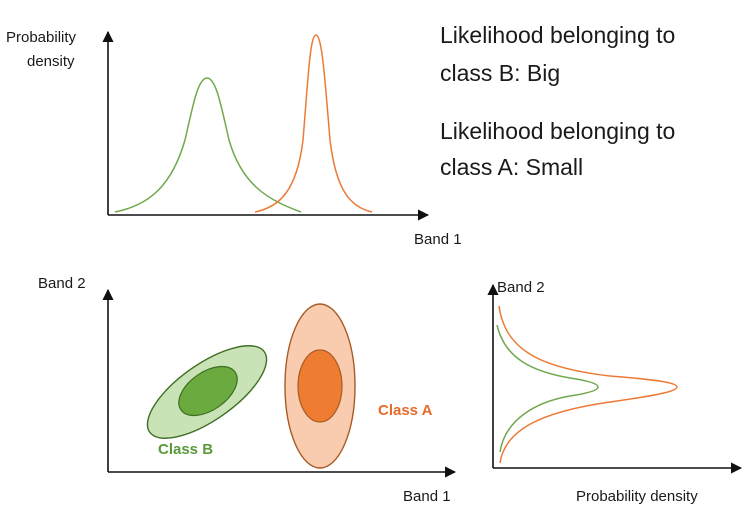 The height and width of the screenshot is (518, 748). What do you see at coordinates (521, 287) in the screenshot?
I see `right-y-axis-label: Band 2` at bounding box center [521, 287].